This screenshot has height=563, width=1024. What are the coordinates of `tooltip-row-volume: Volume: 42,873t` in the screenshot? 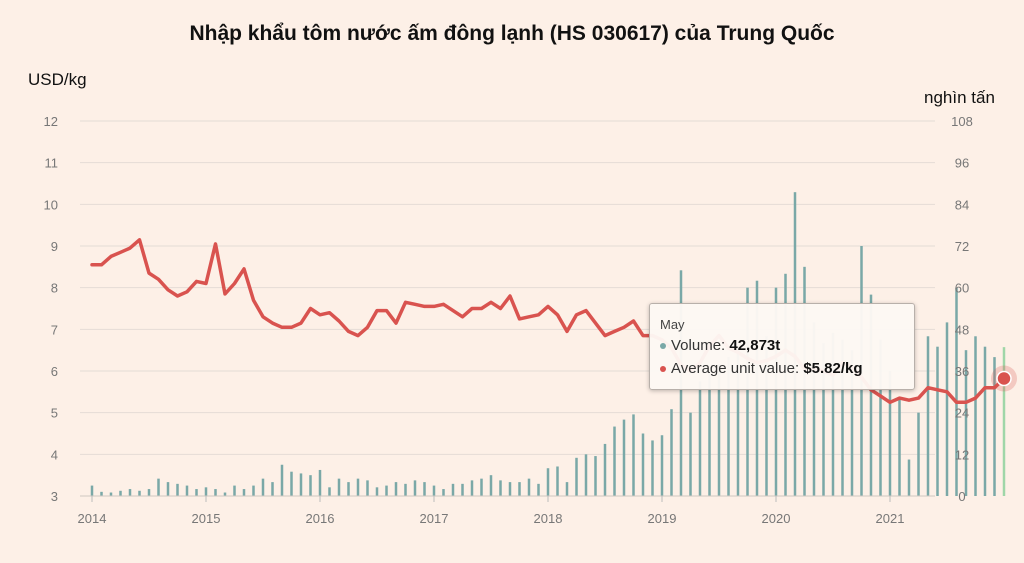 It's located at (720, 345).